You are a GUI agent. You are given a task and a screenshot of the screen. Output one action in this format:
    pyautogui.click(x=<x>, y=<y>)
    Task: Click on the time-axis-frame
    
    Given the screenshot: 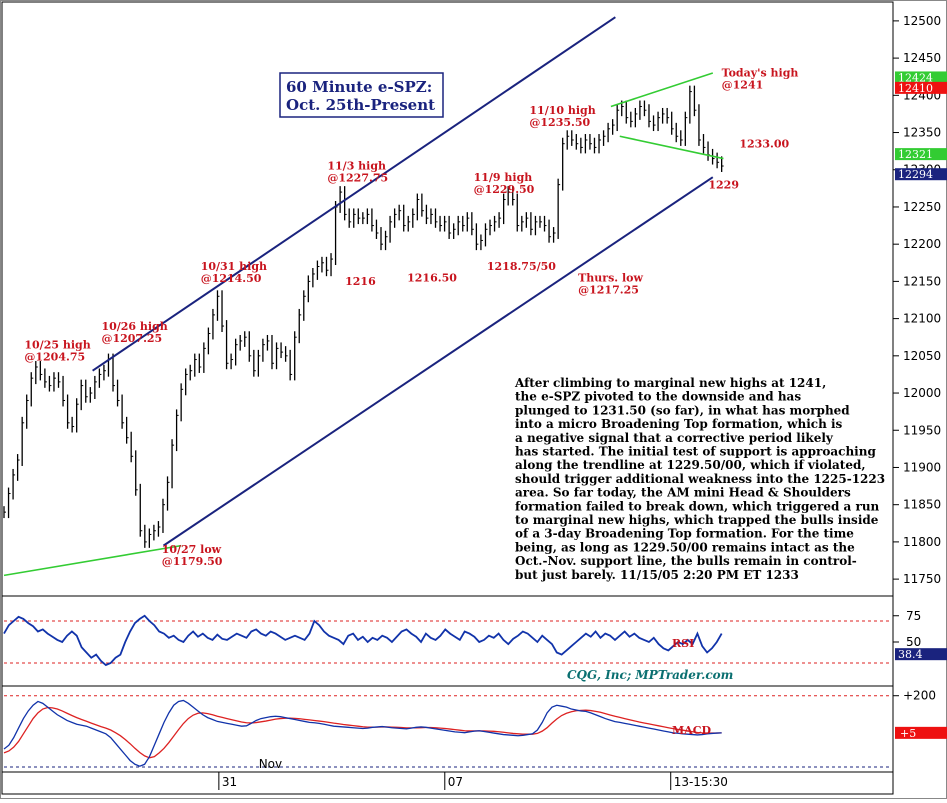 What is the action you would take?
    pyautogui.click(x=447, y=783)
    